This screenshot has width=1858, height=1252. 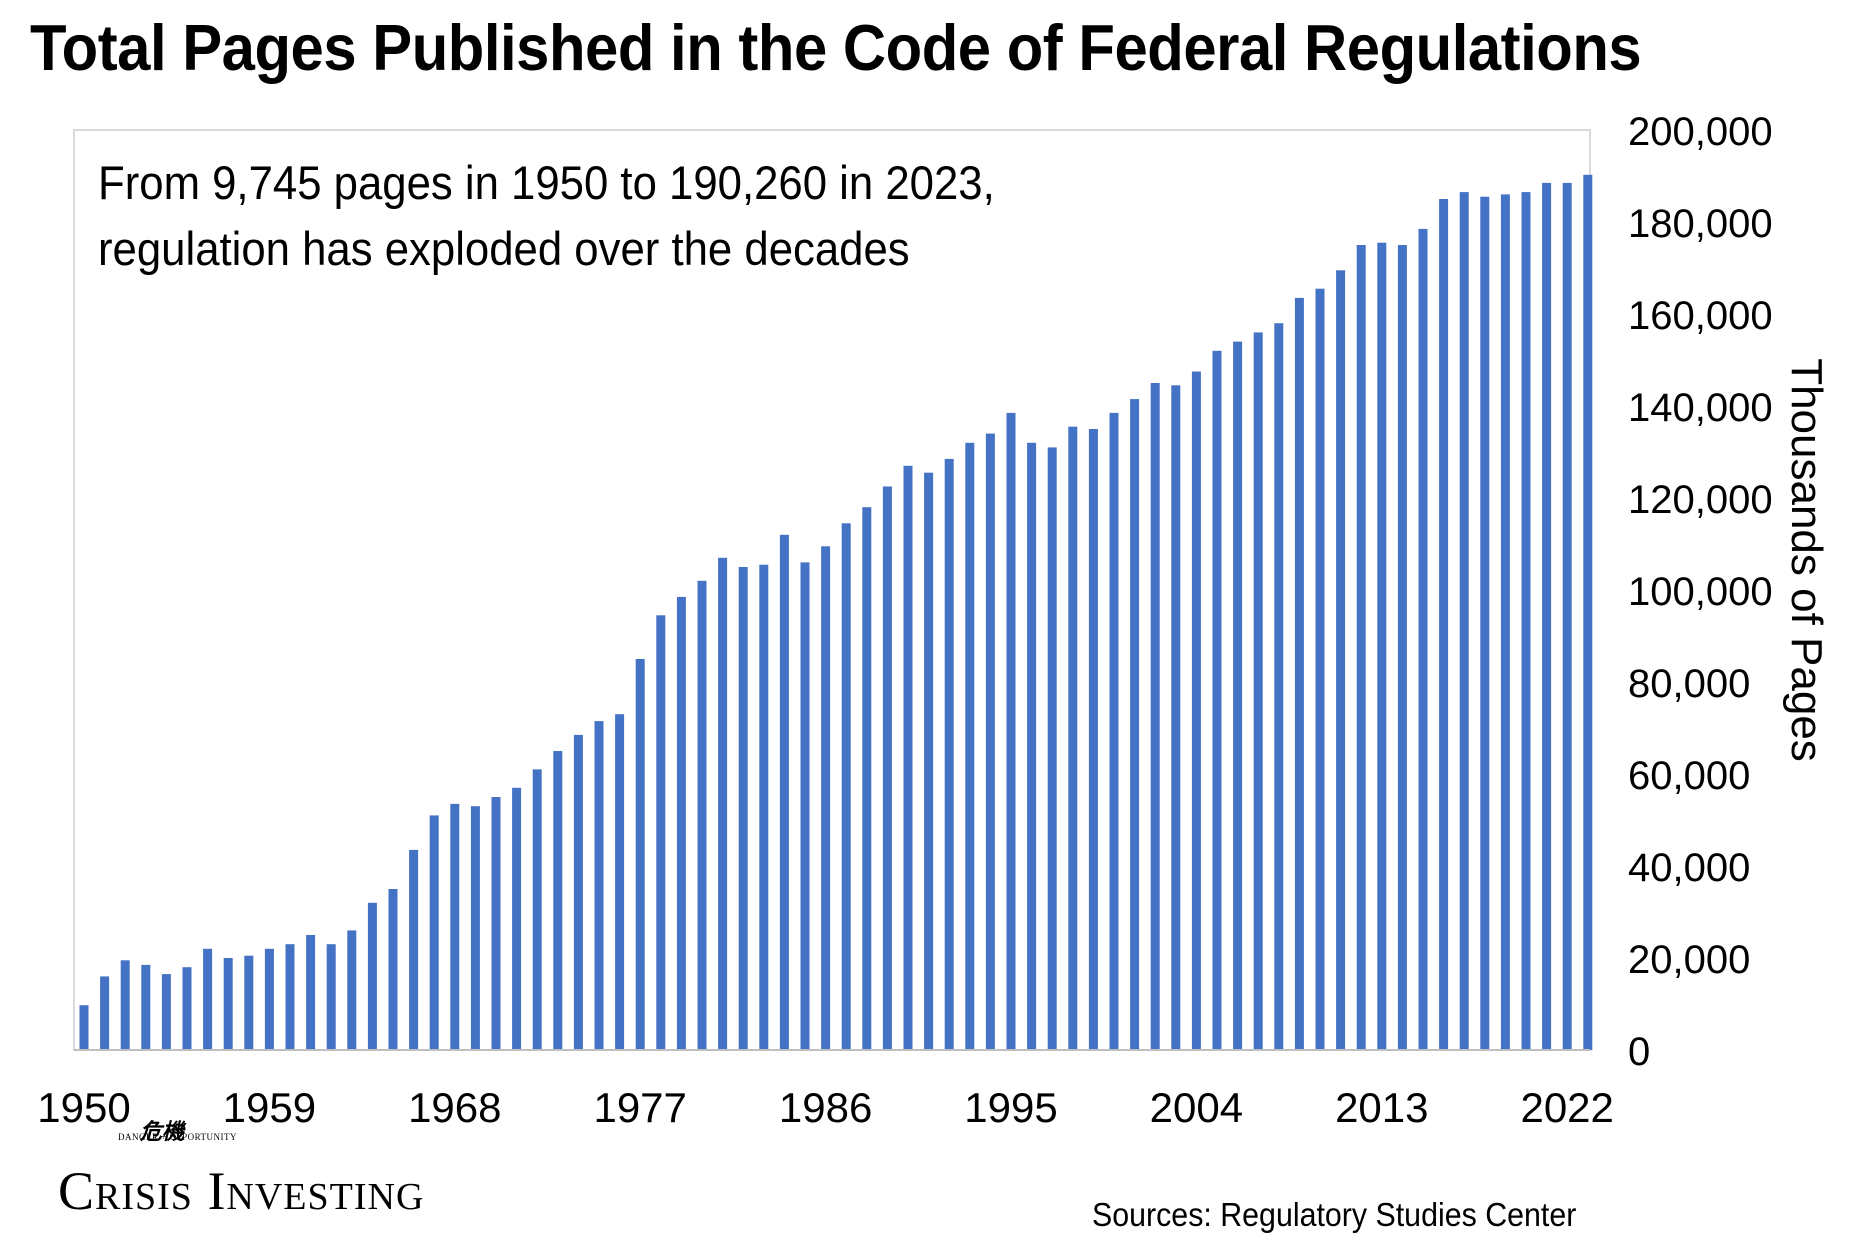 What do you see at coordinates (1382, 646) in the screenshot?
I see `bar-2013` at bounding box center [1382, 646].